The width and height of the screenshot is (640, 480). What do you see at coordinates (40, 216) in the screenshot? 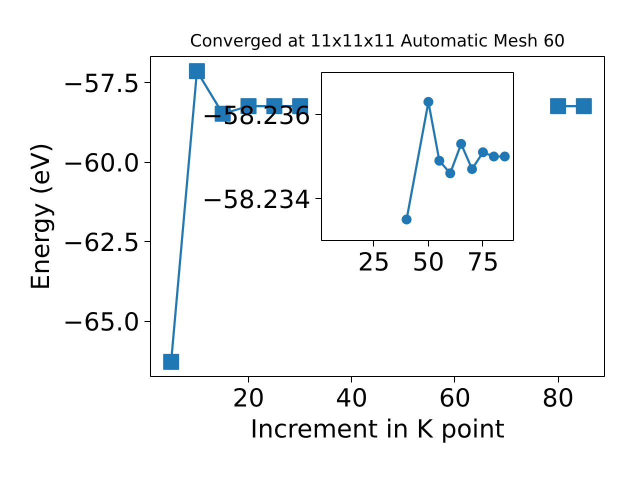
I see `y-axis-title: Energy (eV)` at bounding box center [40, 216].